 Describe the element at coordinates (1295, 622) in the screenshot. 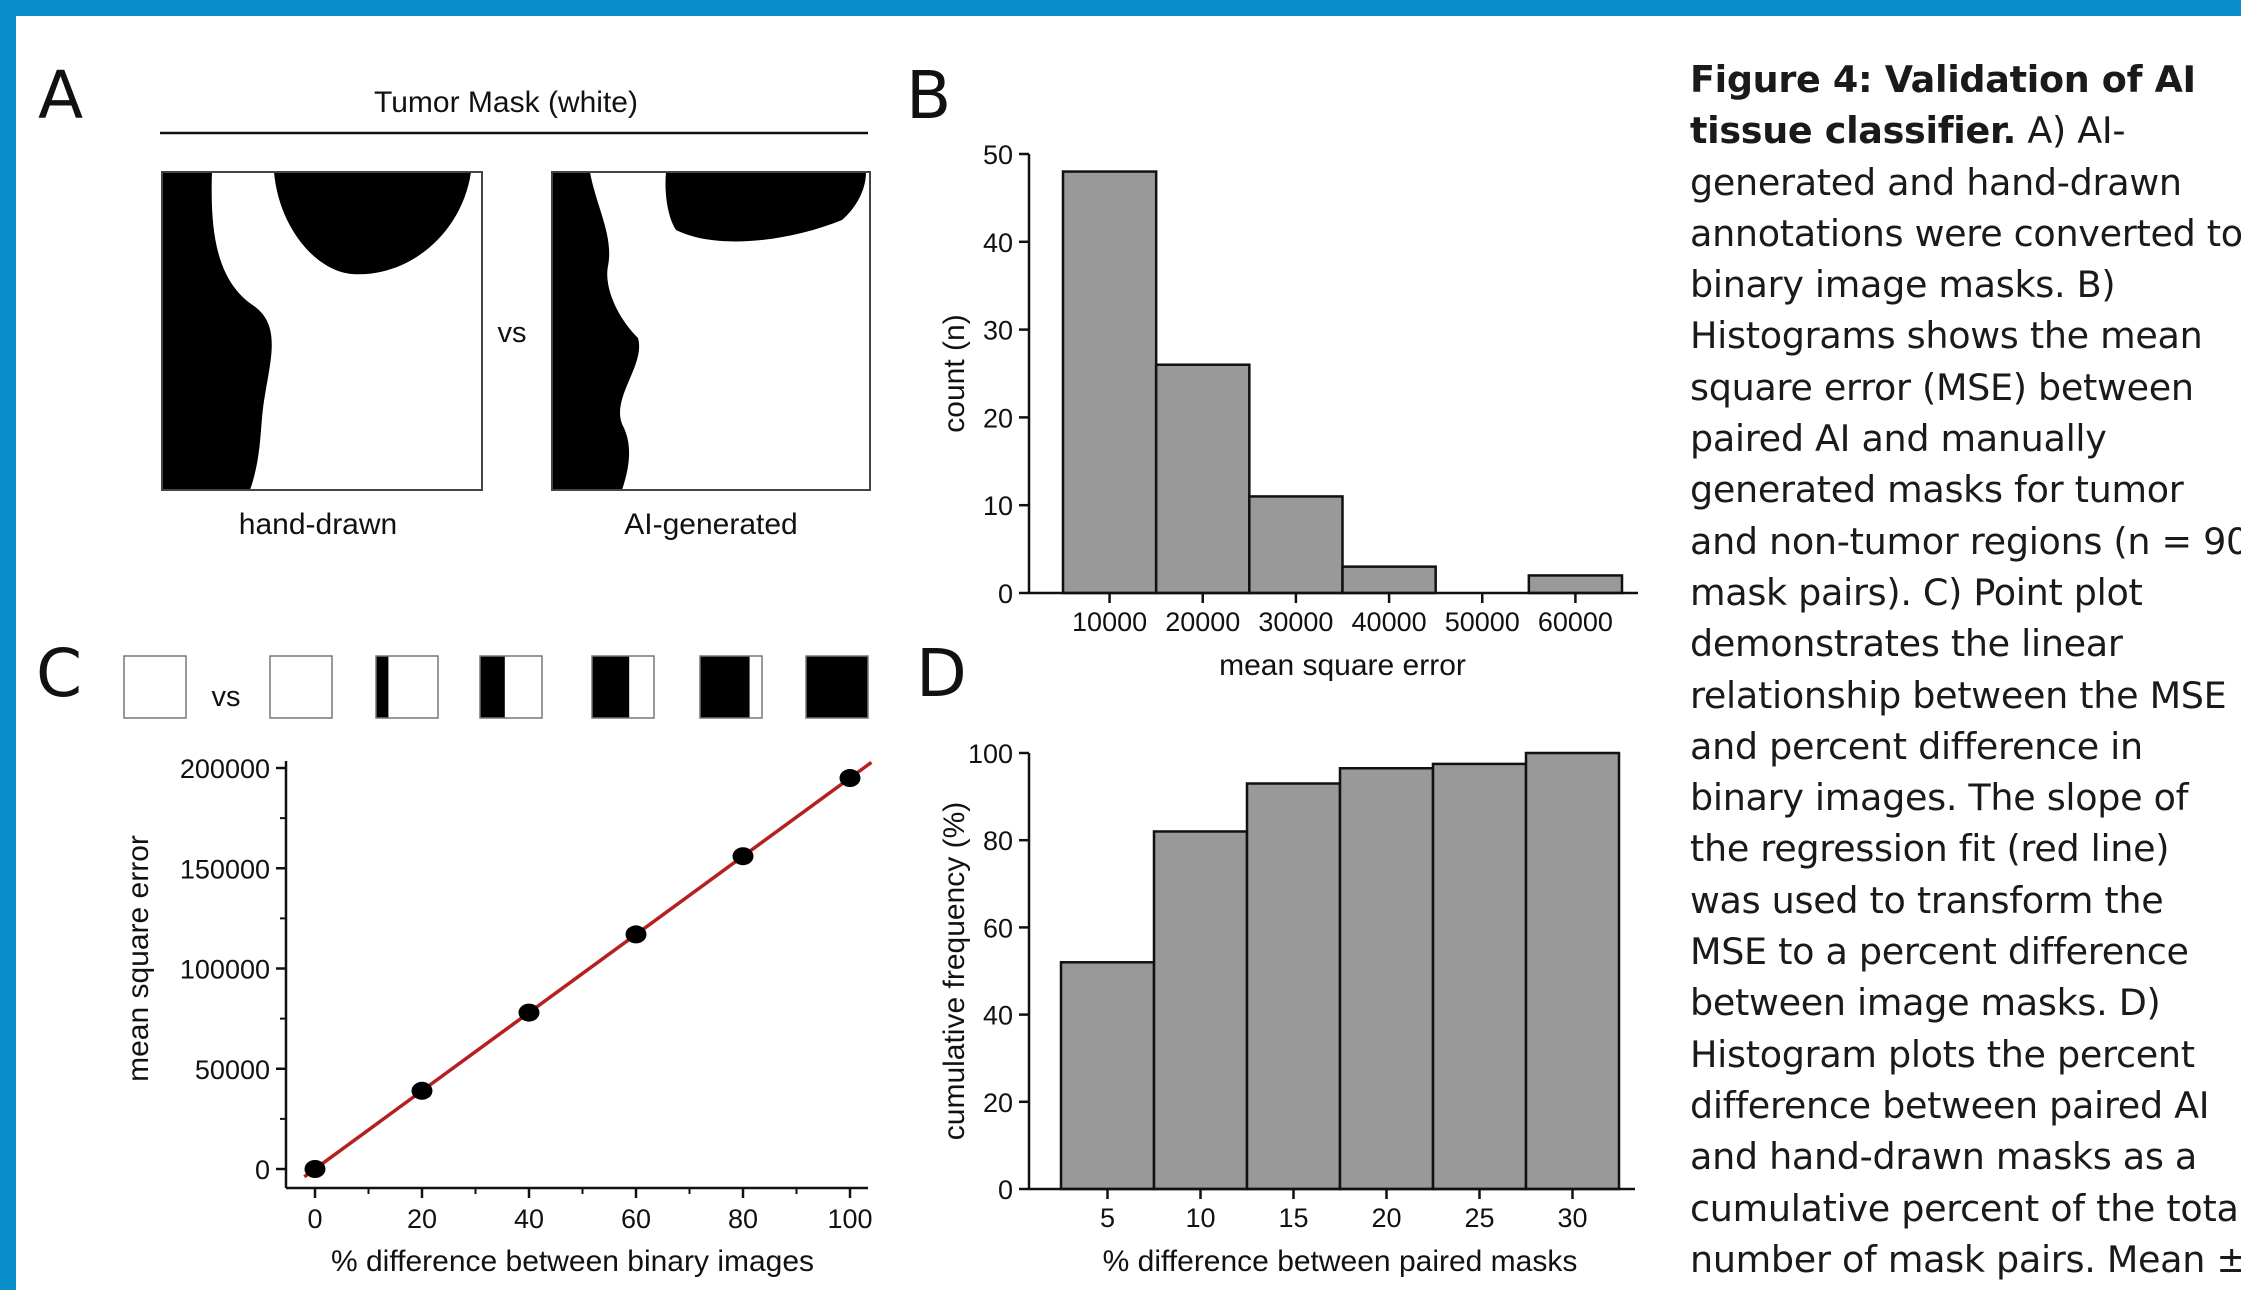

I see `x-tick-label: 30000` at that location.